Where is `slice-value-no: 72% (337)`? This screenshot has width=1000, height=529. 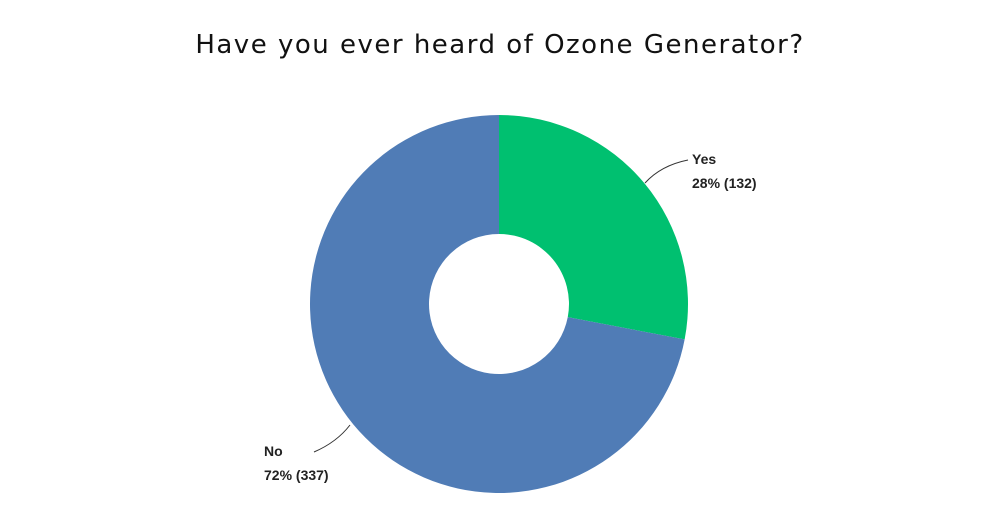 slice-value-no: 72% (337) is located at coordinates (296, 475).